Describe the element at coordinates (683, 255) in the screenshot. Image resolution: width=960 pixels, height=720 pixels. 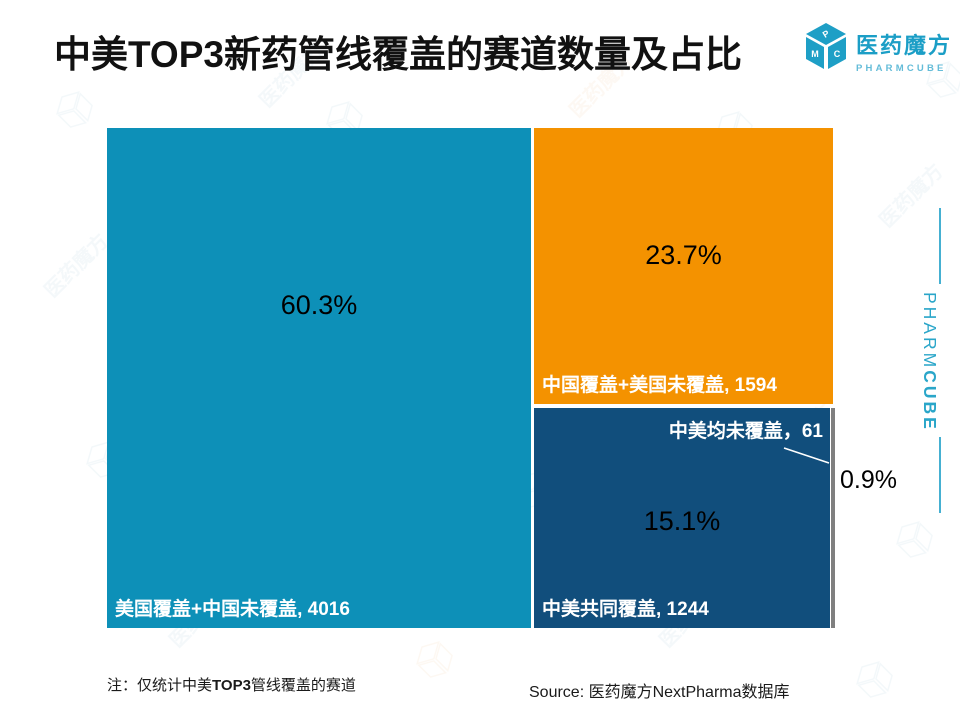
I see `percent-label-cn-covered: 23.7%` at that location.